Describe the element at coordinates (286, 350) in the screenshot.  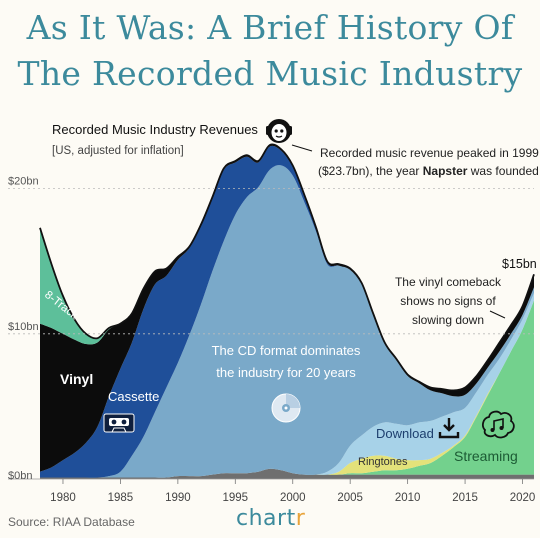
I see `cd-annotation-line1: The CD format dominates` at that location.